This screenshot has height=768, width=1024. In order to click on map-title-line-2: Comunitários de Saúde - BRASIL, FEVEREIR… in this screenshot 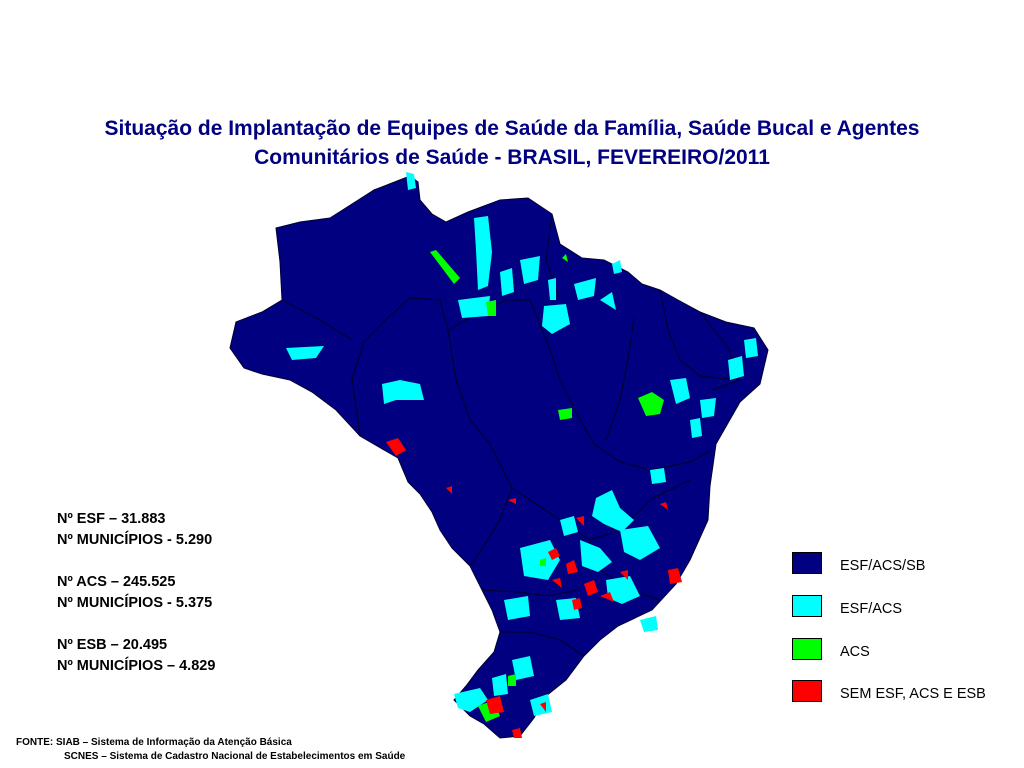, I will do `click(512, 157)`.